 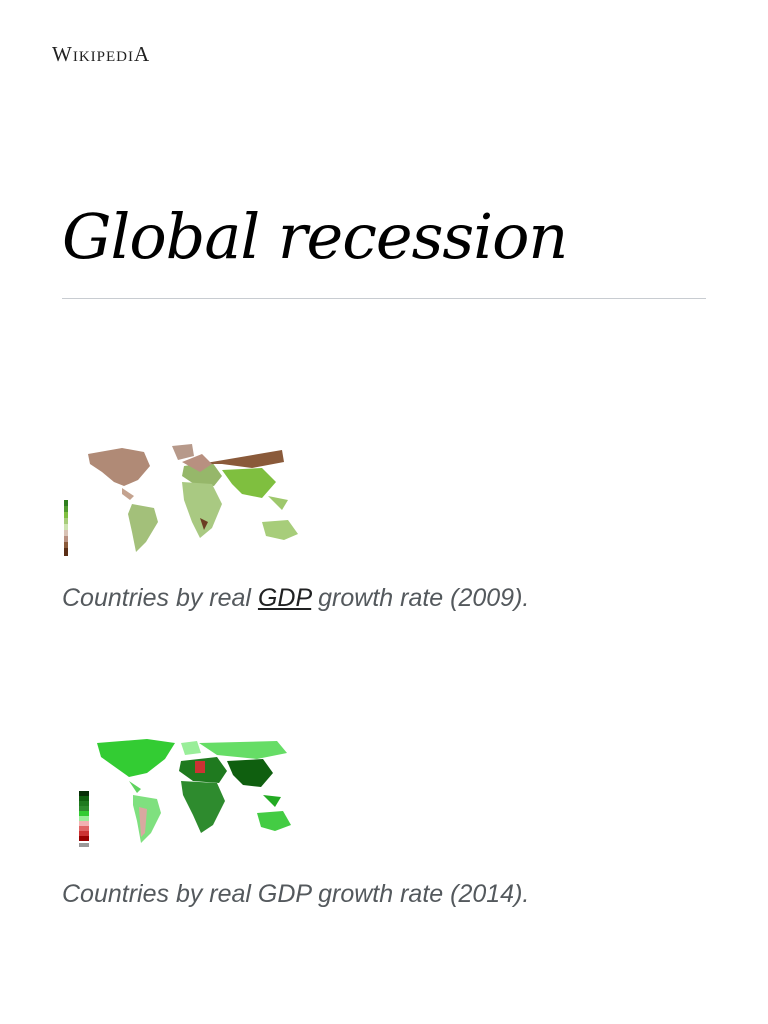 I want to click on caption-text: growth rate (2009)., so click(x=420, y=598).